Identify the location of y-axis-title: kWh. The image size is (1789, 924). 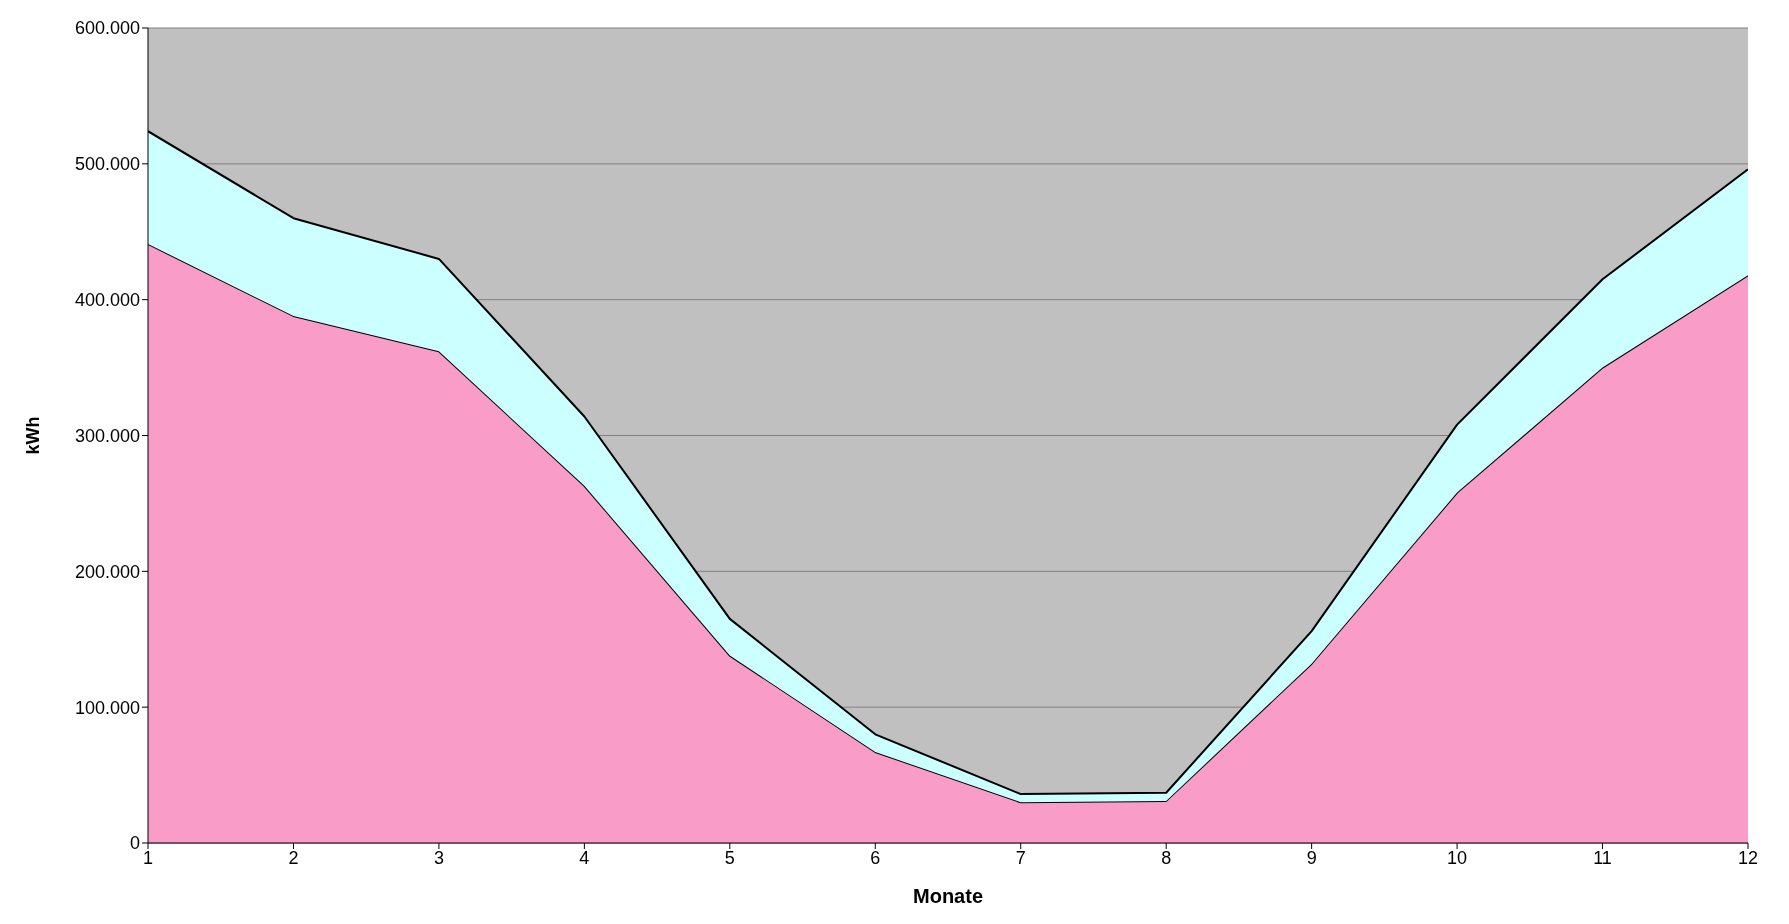
(33, 435).